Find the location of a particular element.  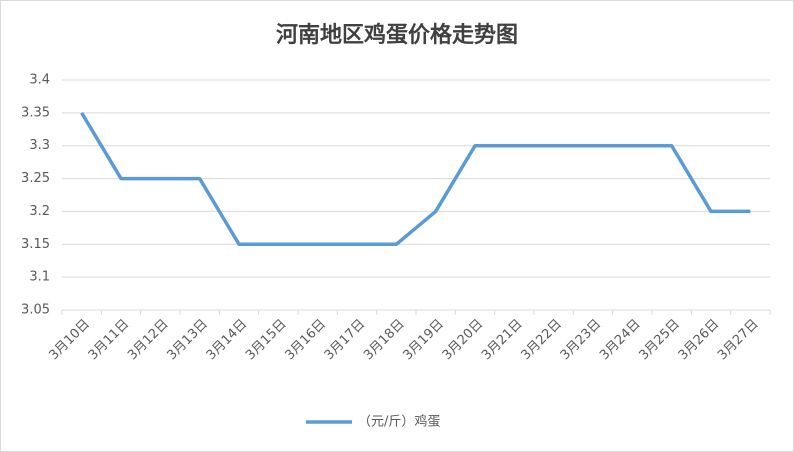

y-tick-label: 3.35 is located at coordinates (35, 112).